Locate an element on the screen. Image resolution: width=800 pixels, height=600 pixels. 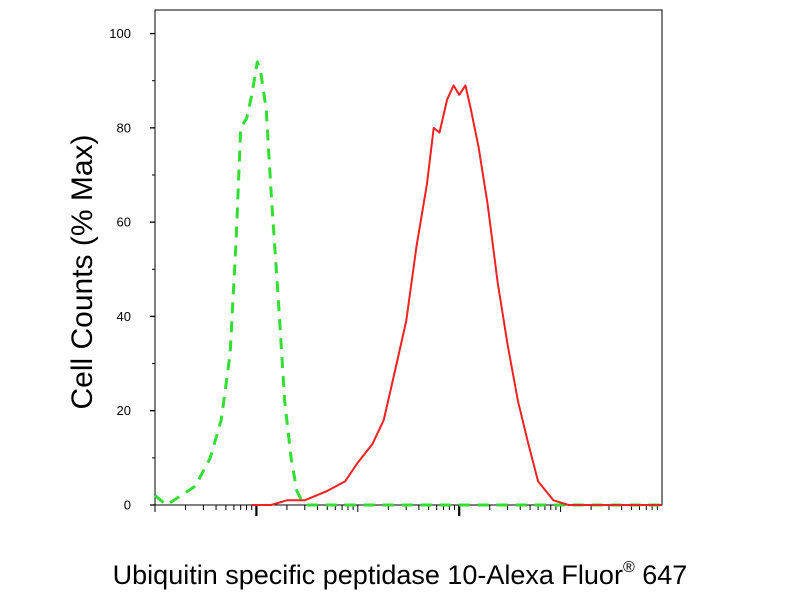
x-axis-label-suffix: 647 is located at coordinates (661, 575).